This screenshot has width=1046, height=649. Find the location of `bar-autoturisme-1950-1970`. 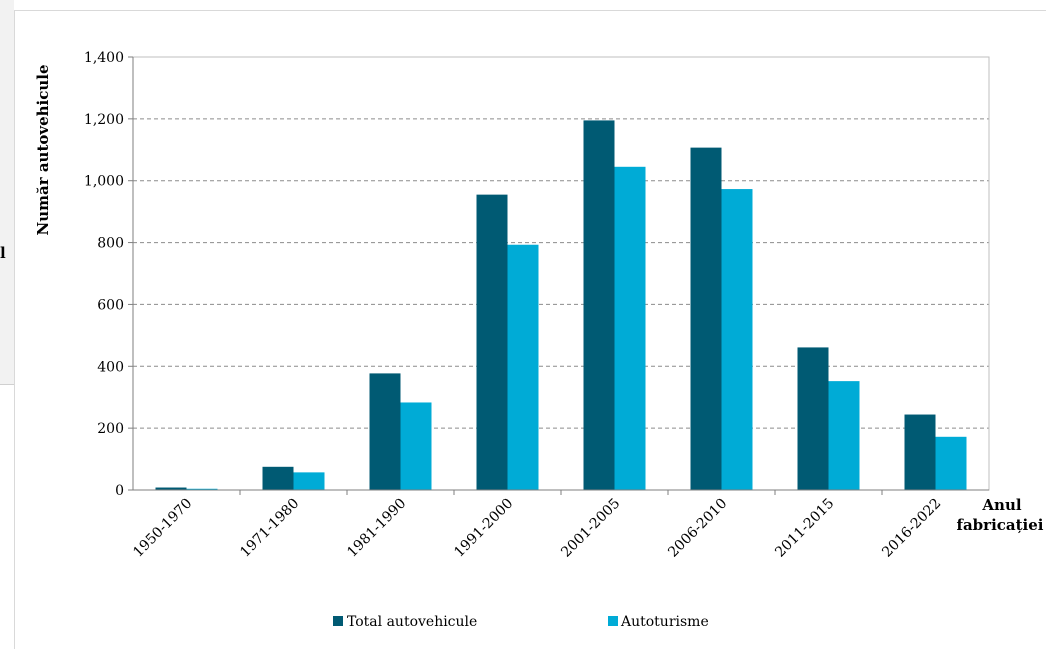

bar-autoturisme-1950-1970 is located at coordinates (202, 489).